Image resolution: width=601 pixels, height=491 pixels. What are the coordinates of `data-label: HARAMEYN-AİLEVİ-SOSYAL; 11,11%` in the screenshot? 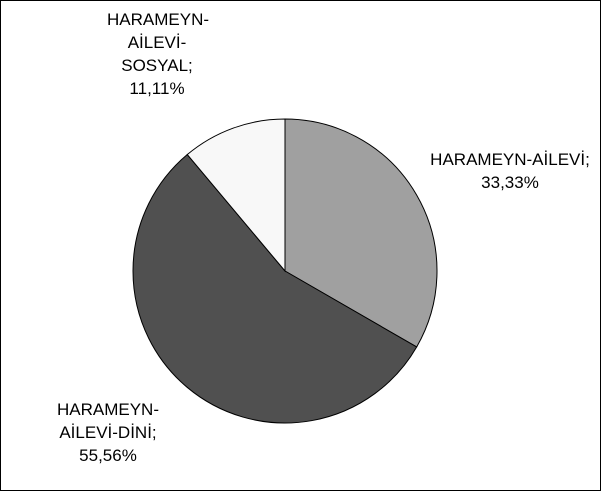 It's located at (158, 54).